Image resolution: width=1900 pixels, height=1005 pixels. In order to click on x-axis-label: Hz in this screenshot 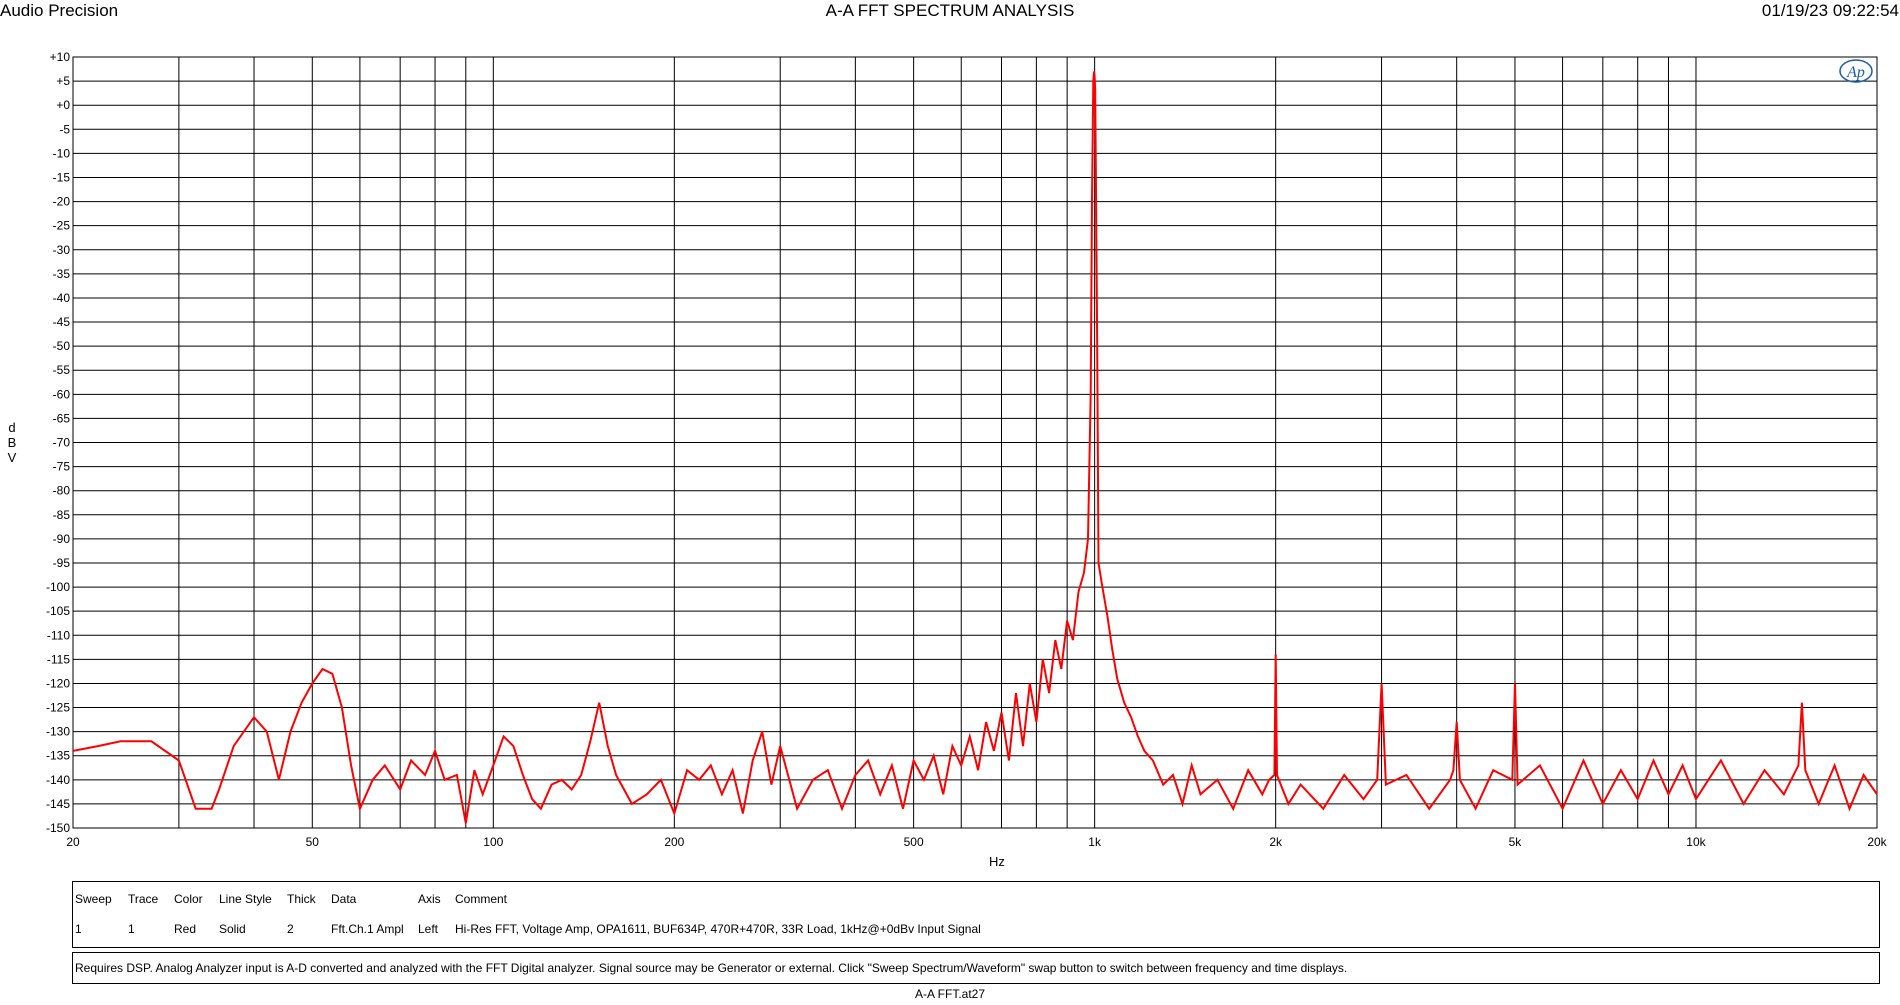, I will do `click(997, 861)`.